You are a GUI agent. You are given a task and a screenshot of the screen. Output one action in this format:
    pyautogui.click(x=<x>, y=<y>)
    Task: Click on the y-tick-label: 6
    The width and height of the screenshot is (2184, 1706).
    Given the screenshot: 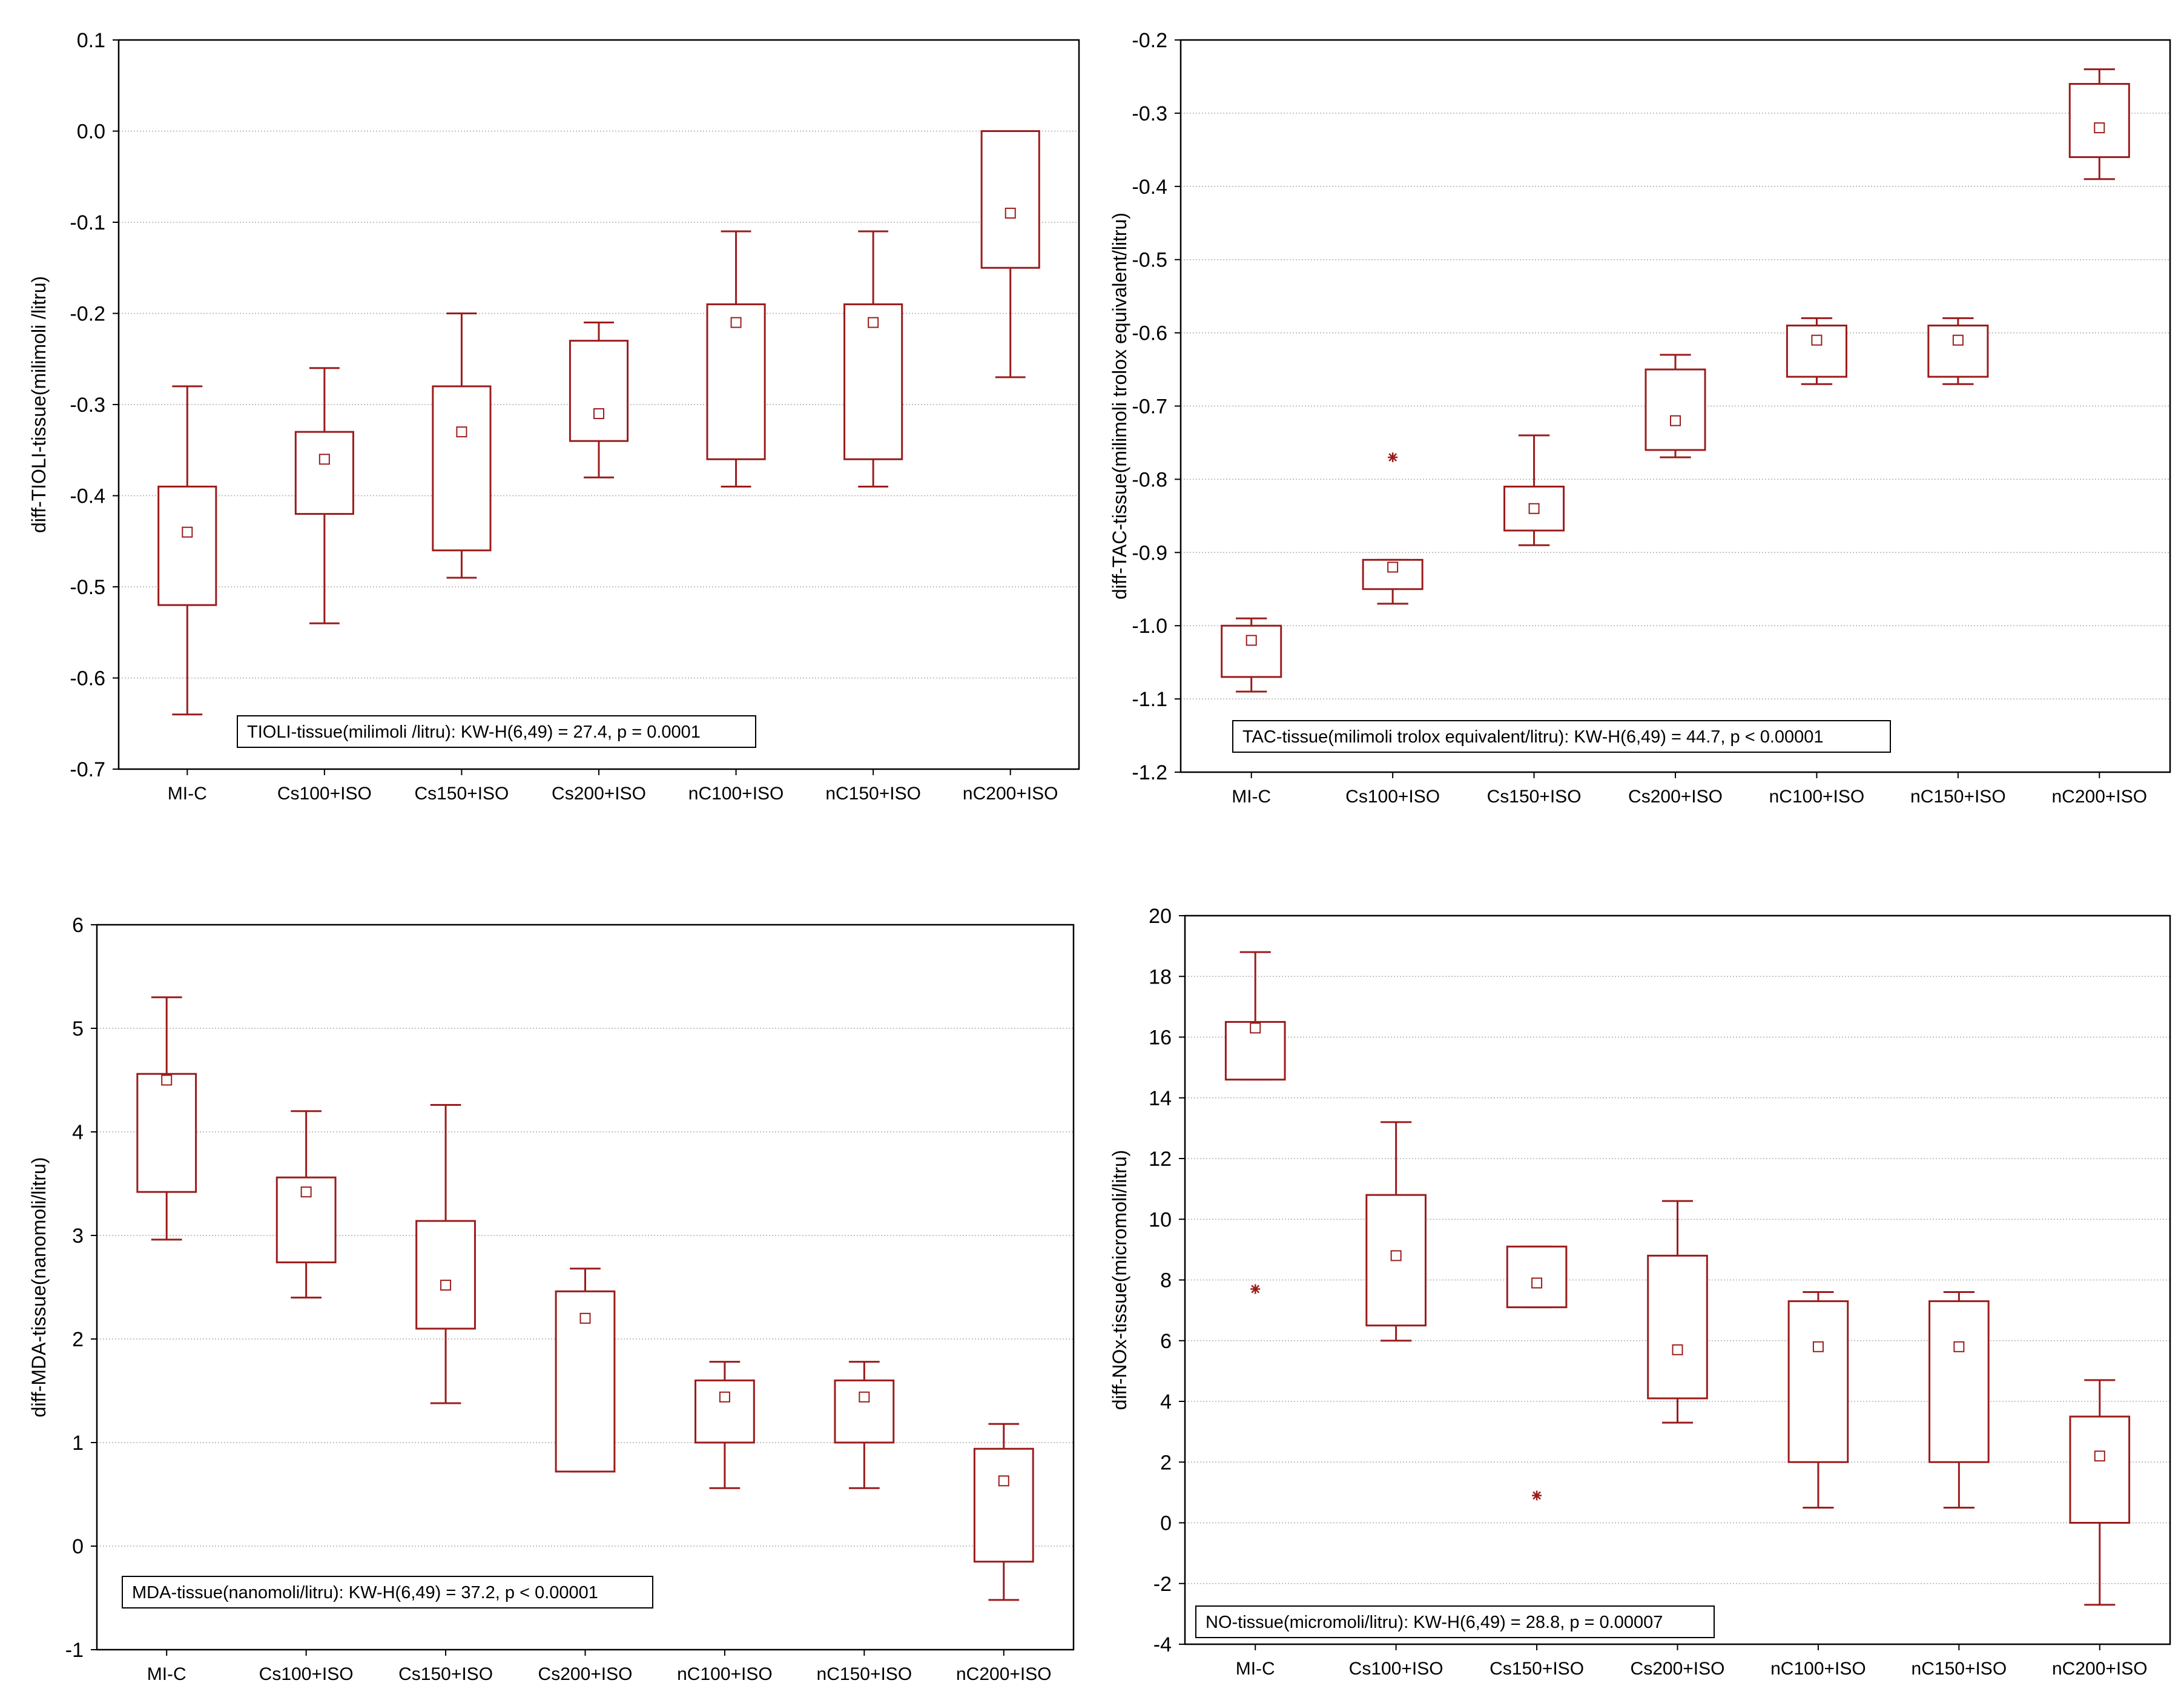 What is the action you would take?
    pyautogui.click(x=1166, y=1341)
    